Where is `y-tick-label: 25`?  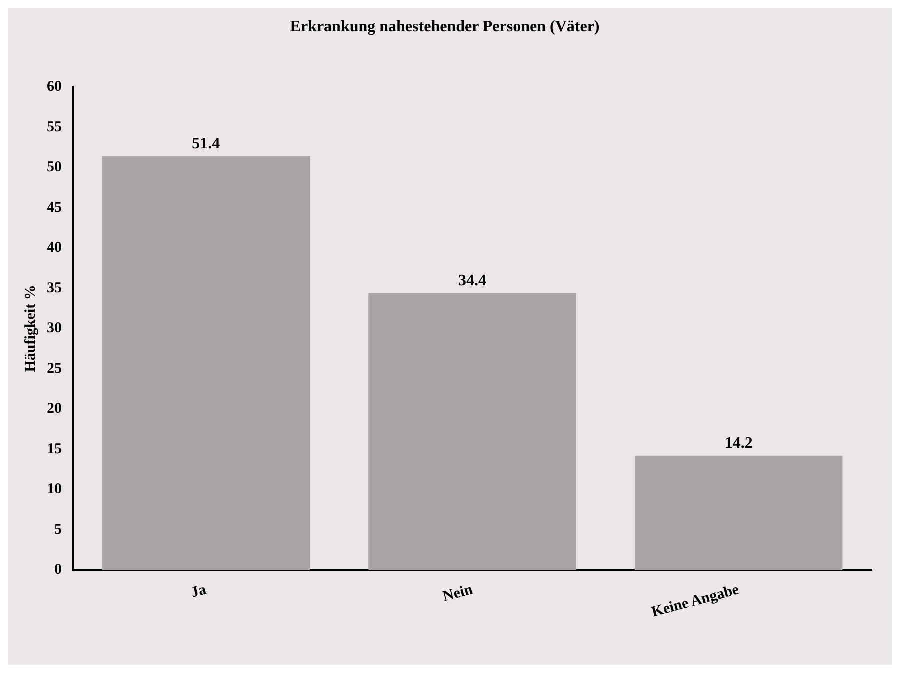
y-tick-label: 25 is located at coordinates (54, 368).